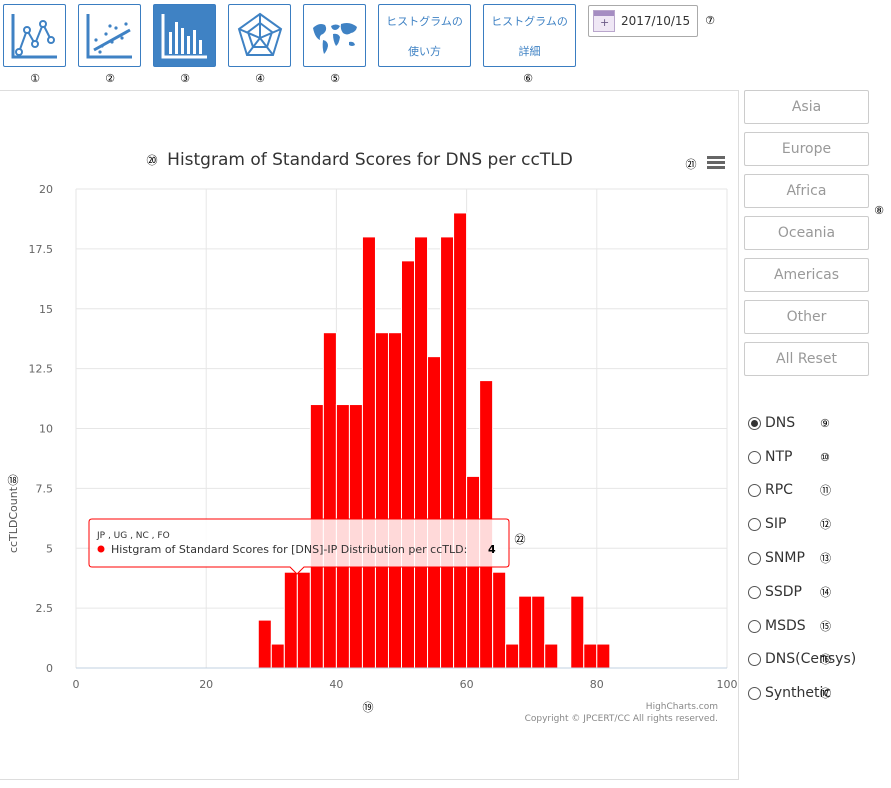  What do you see at coordinates (785, 626) in the screenshot?
I see `protocol-label: MSDS` at bounding box center [785, 626].